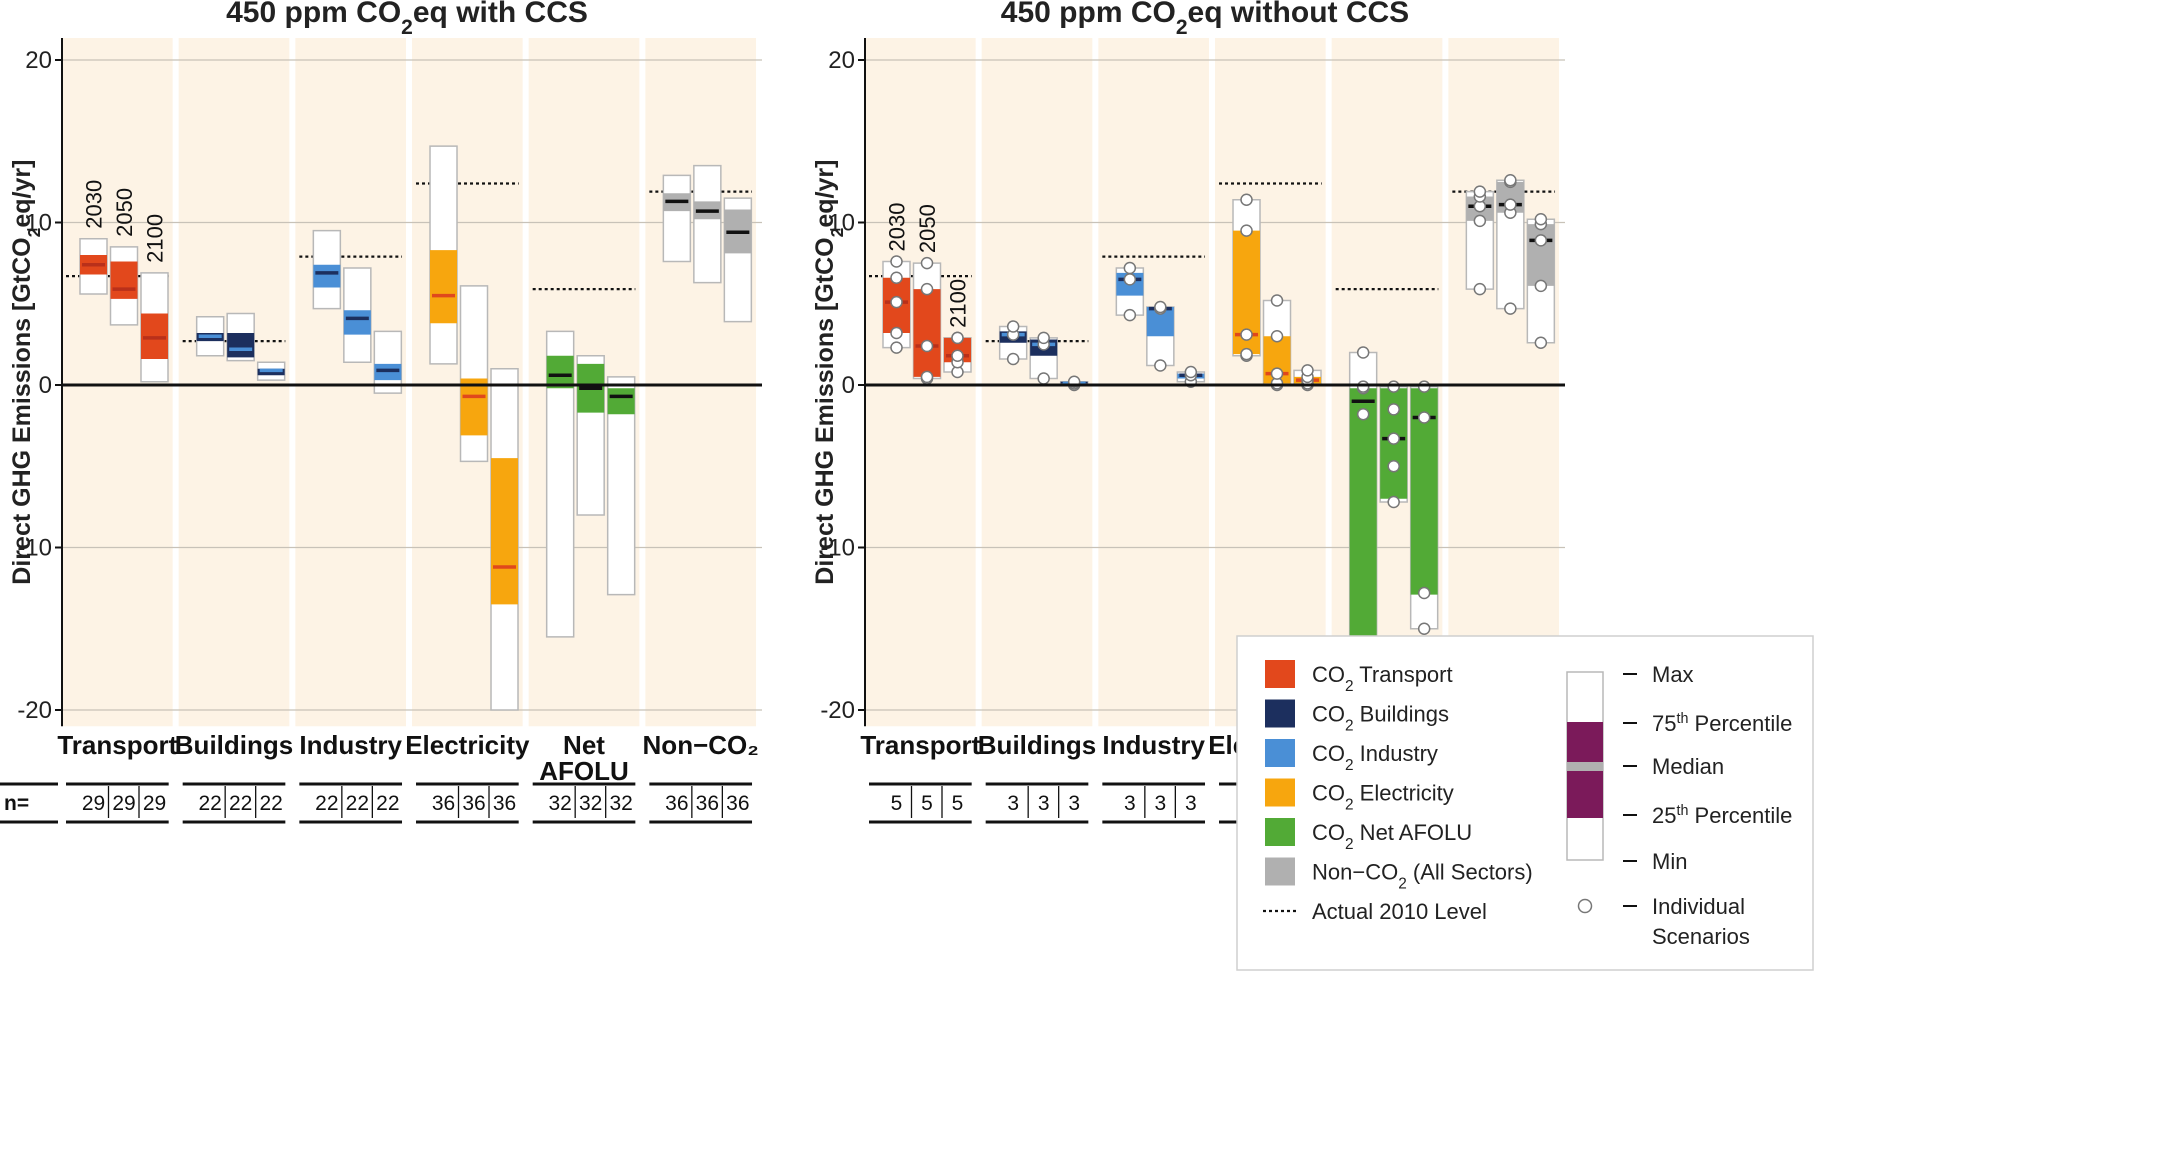 Image resolution: width=2166 pixels, height=1155 pixels. What do you see at coordinates (701, 494) in the screenshot?
I see `sector-nonco2: Non−CO₂ 36 36 36` at bounding box center [701, 494].